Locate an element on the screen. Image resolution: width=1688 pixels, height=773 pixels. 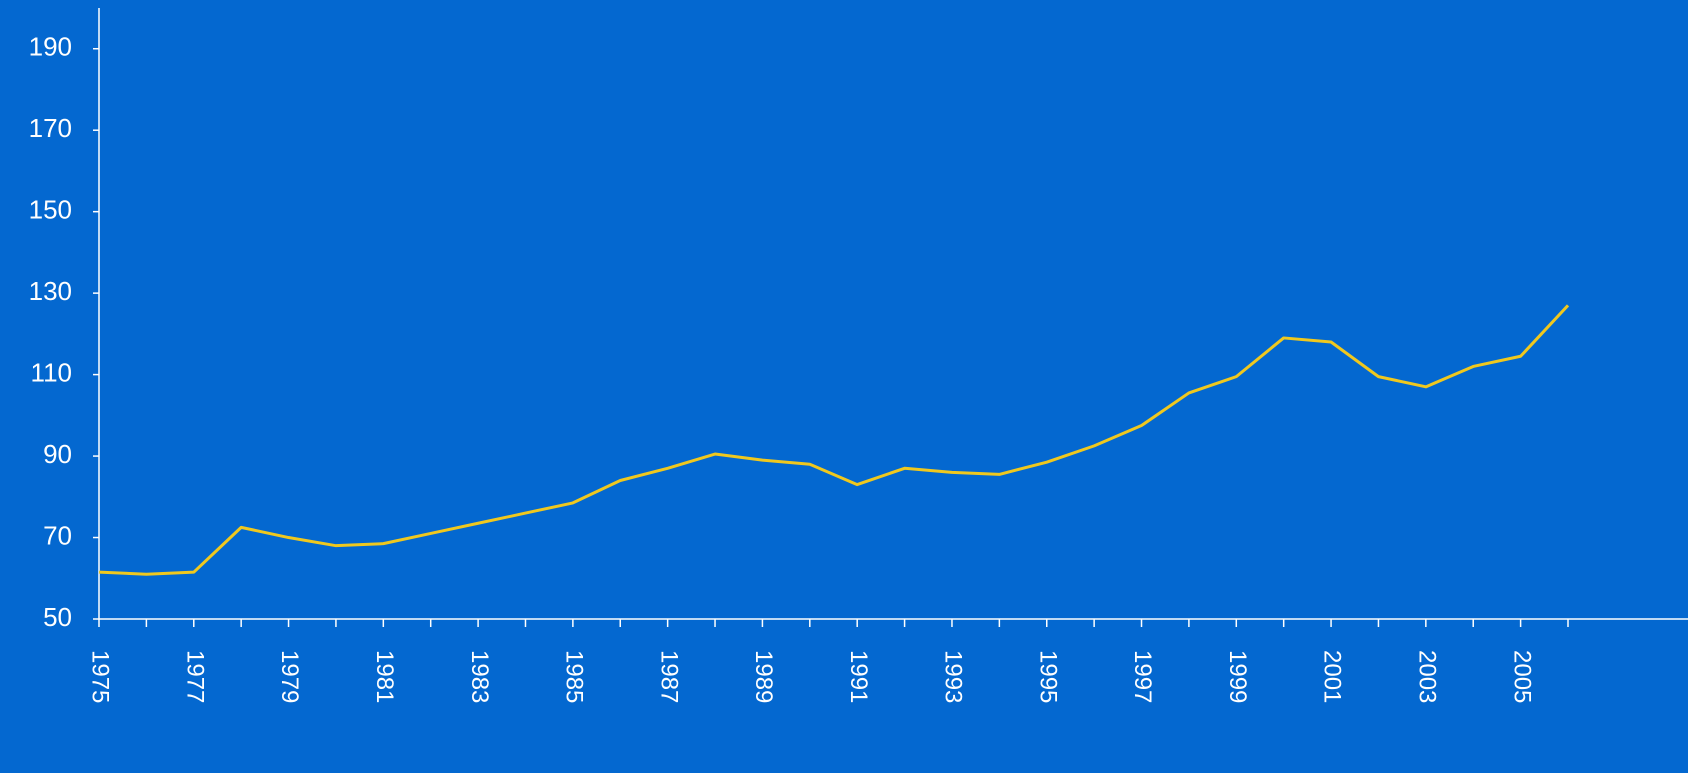
y-tick-label: 50 is located at coordinates (57, 617).